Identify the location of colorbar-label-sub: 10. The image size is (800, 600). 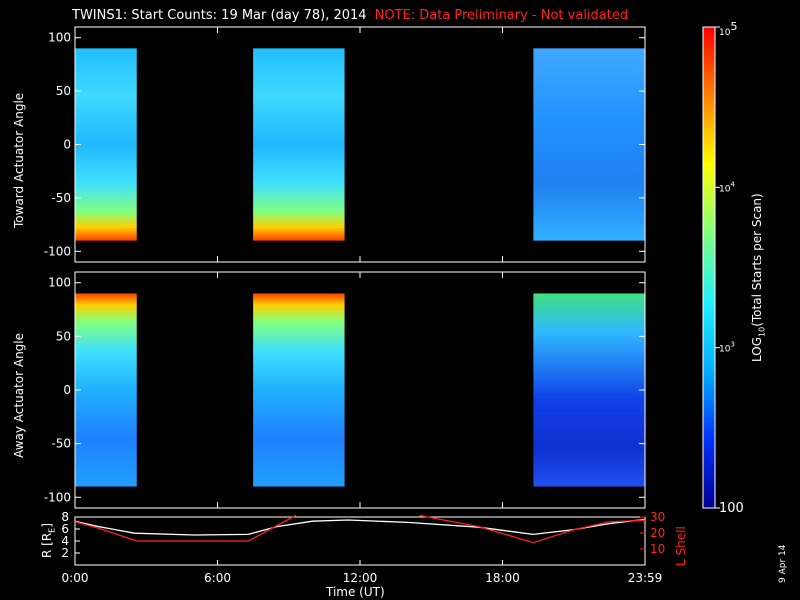
(762, 331).